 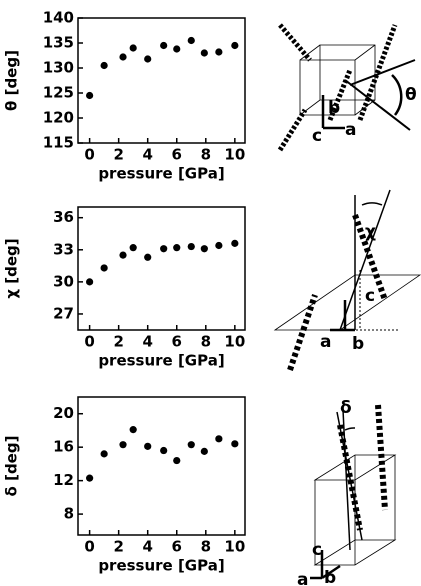 I want to click on diagram-chi, so click(x=347, y=280).